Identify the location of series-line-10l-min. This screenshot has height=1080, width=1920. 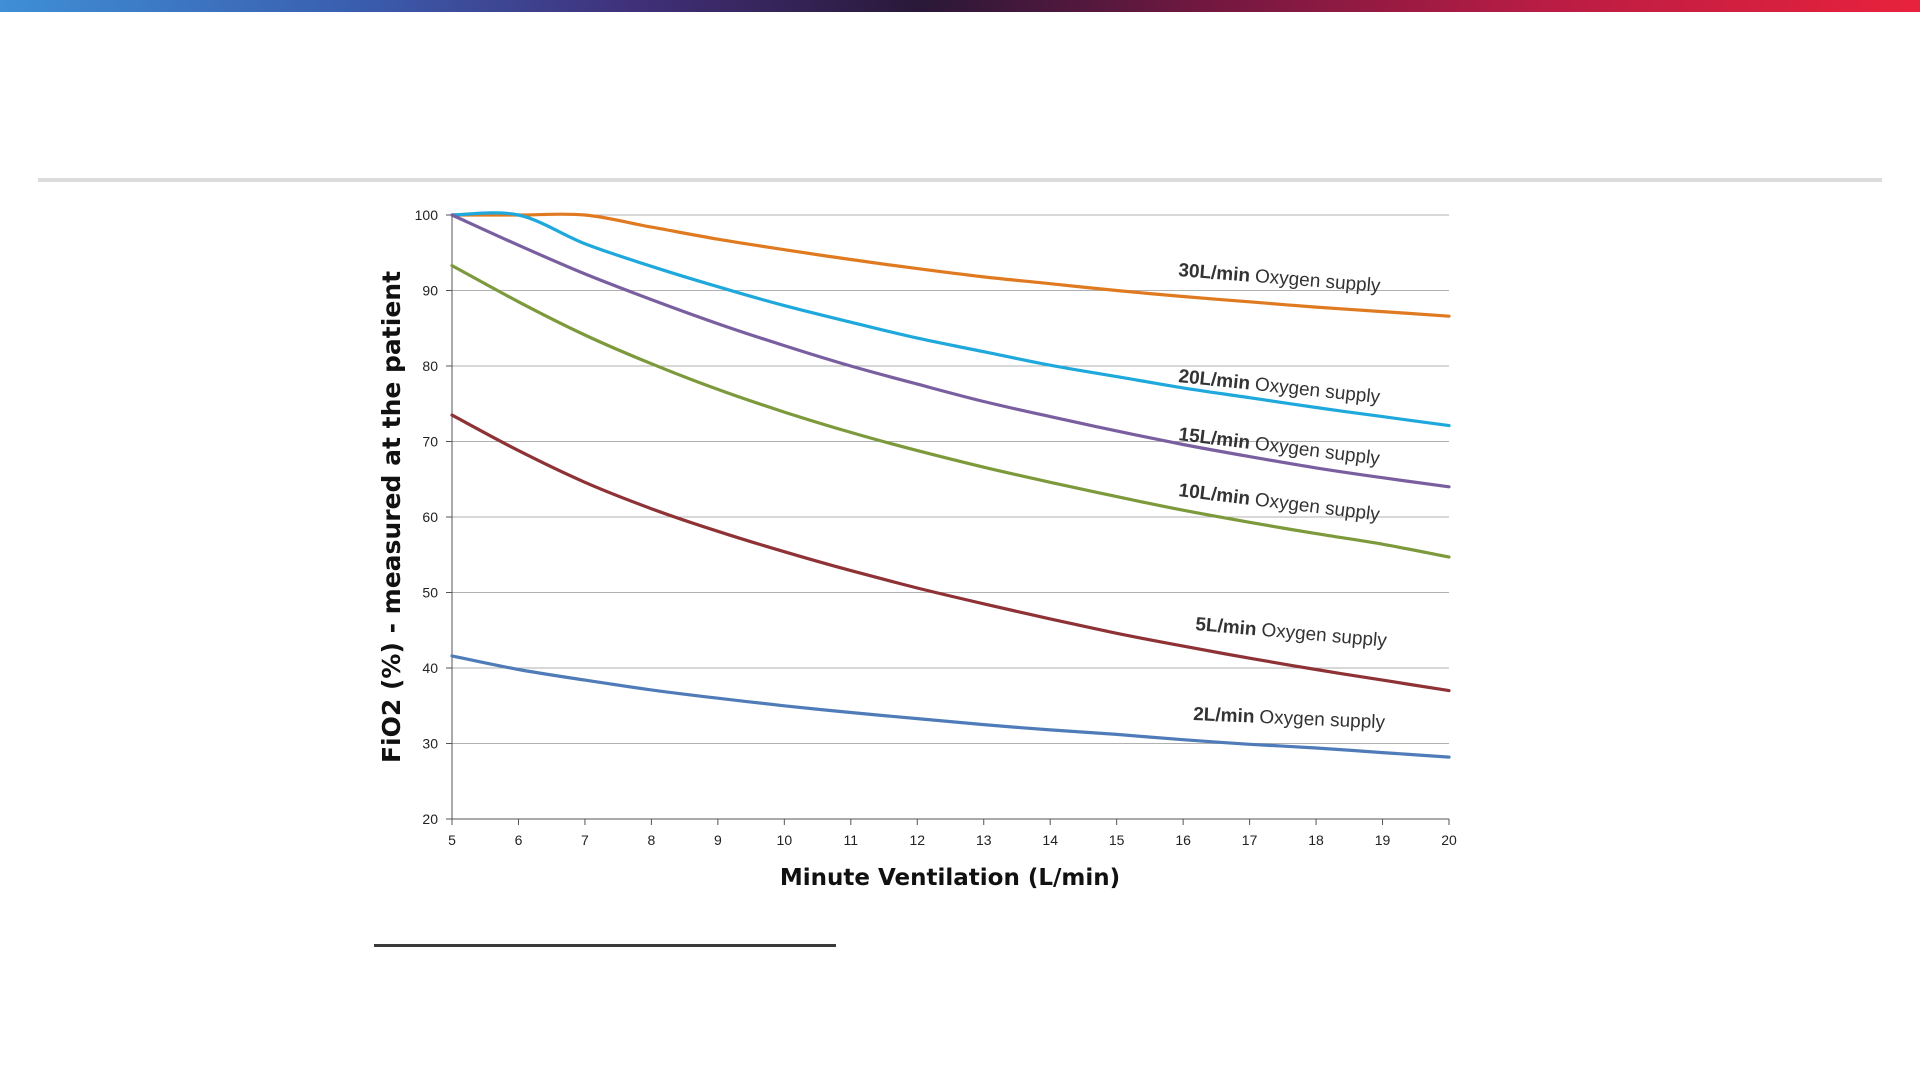
(950, 411).